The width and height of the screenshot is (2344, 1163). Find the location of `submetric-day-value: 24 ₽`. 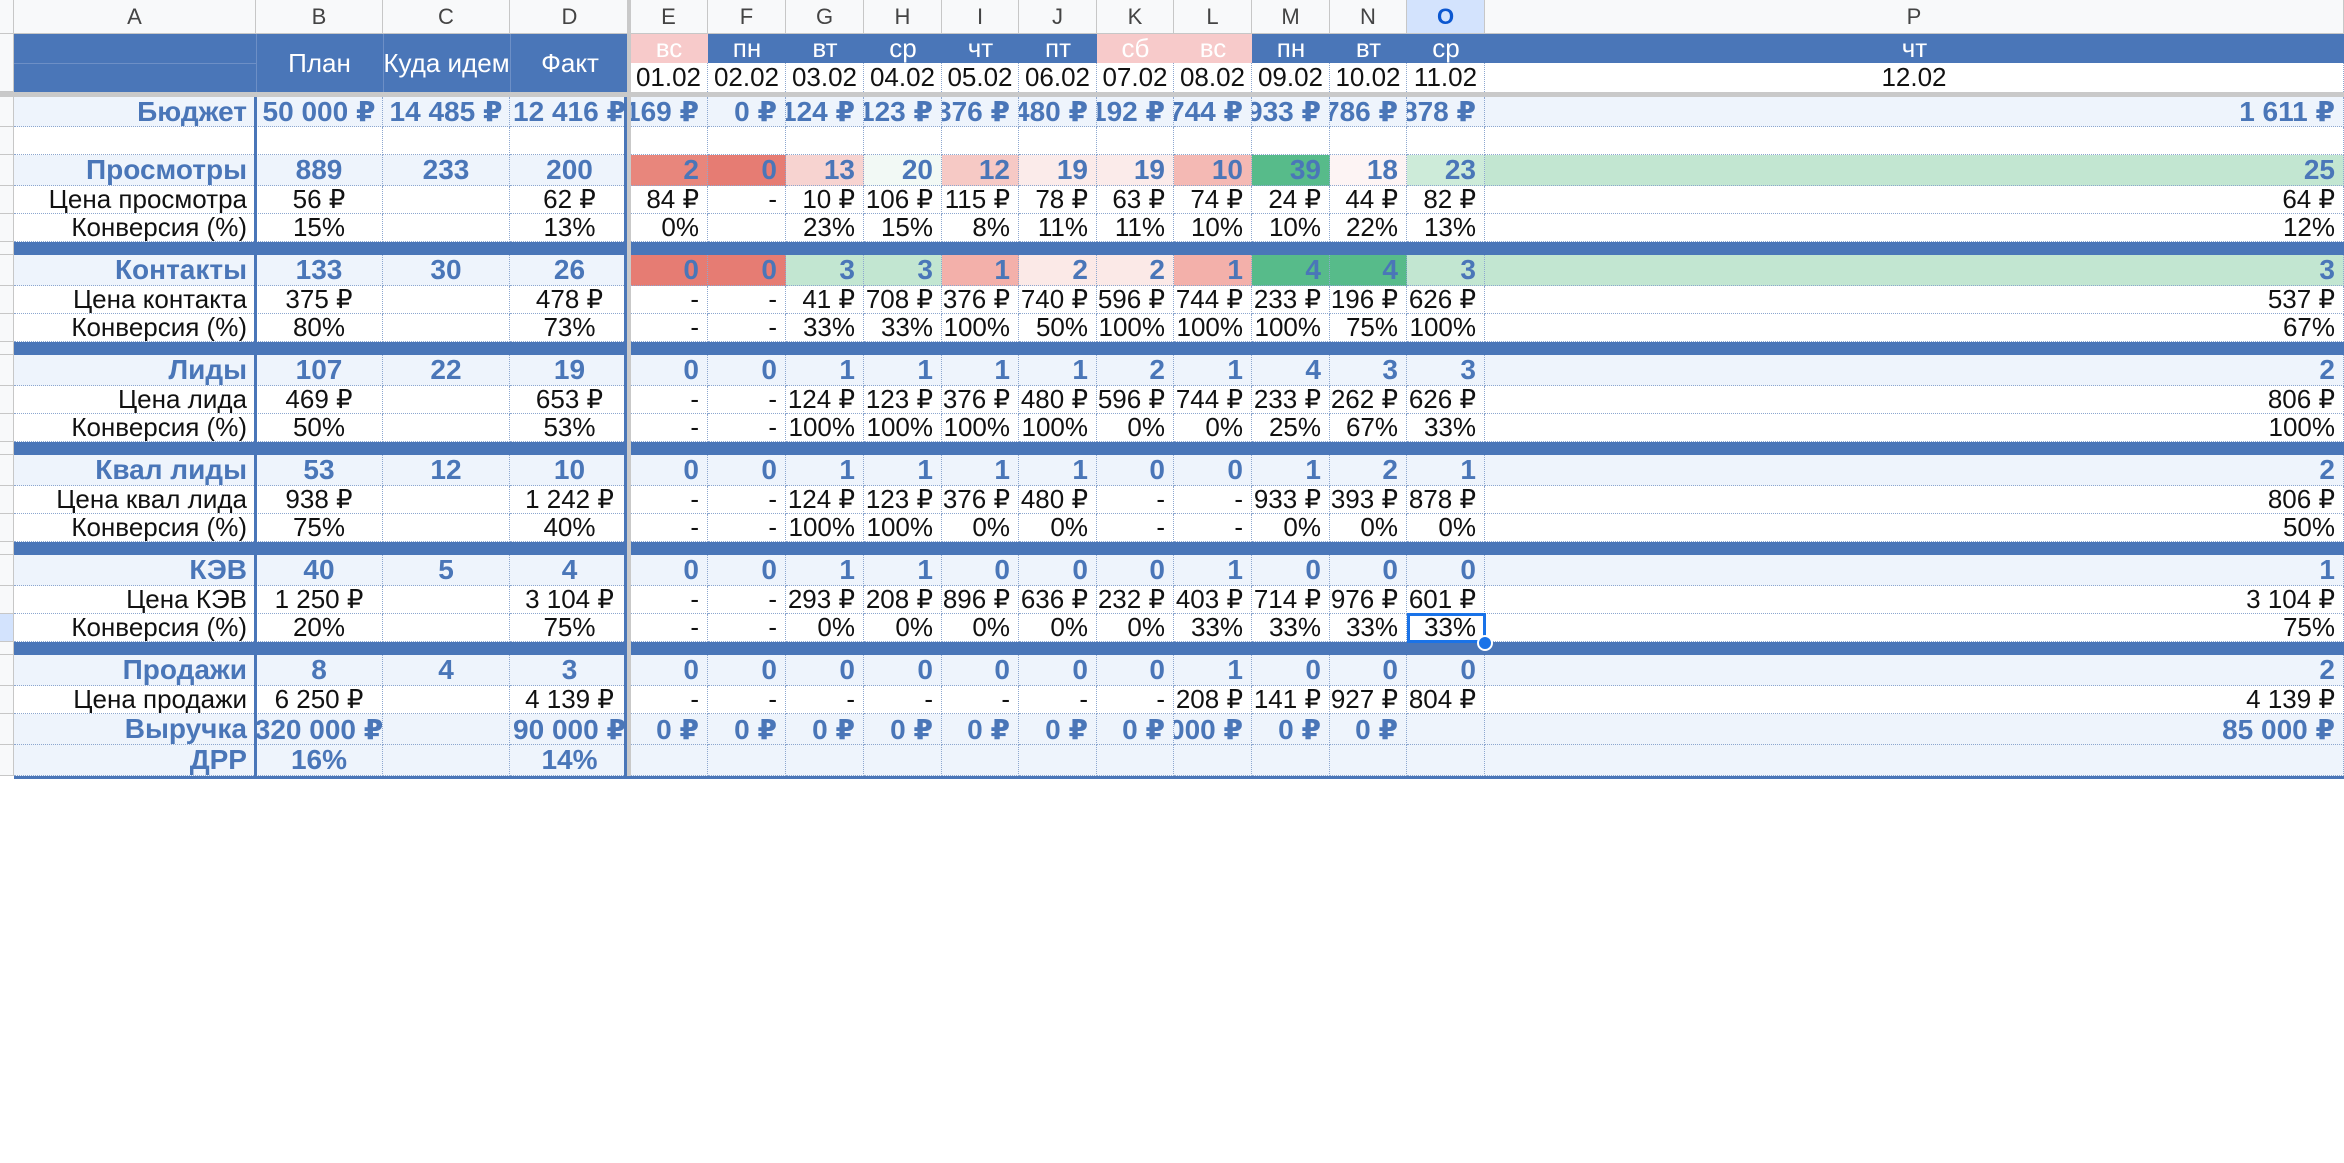

submetric-day-value: 24 ₽ is located at coordinates (1291, 200).